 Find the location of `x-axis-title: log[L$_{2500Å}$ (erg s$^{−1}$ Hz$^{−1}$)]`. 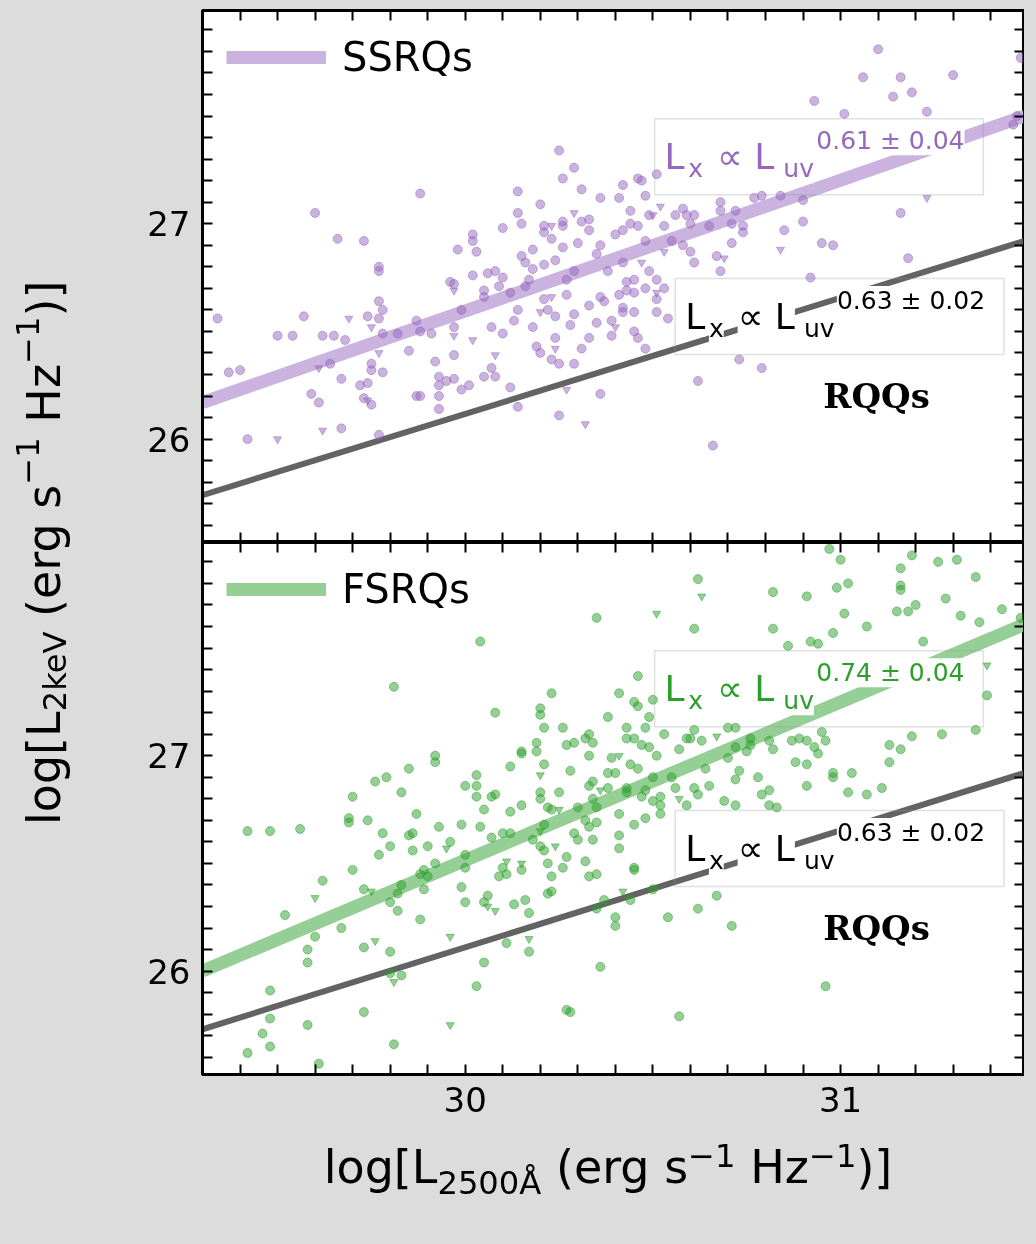

x-axis-title: log[L$_{2500Å}$ (erg s$^{−1}$ Hz$^{−1}$)] is located at coordinates (608, 1170).